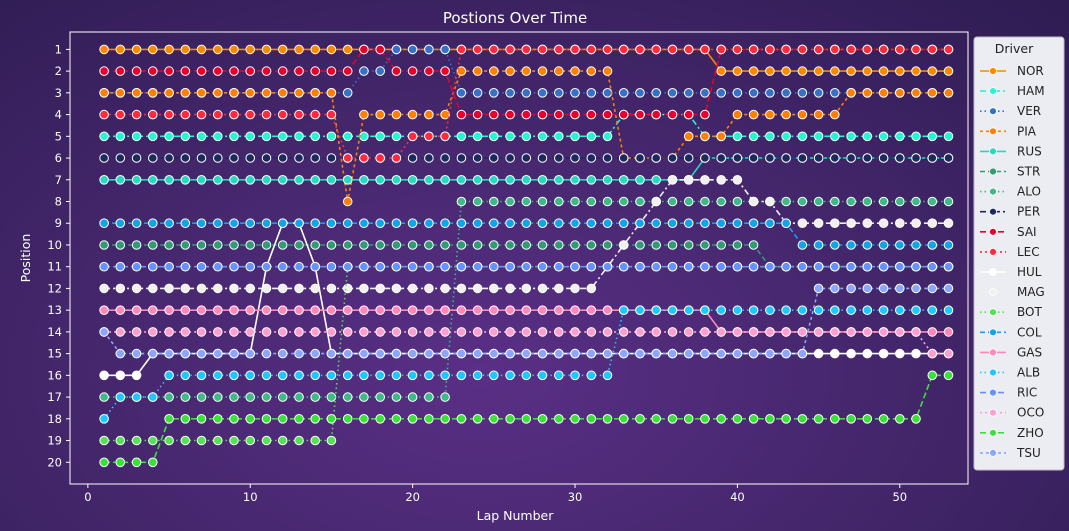 The width and height of the screenshot is (1069, 531). Describe the element at coordinates (1027, 393) in the screenshot. I see `legend-label: RIC` at that location.